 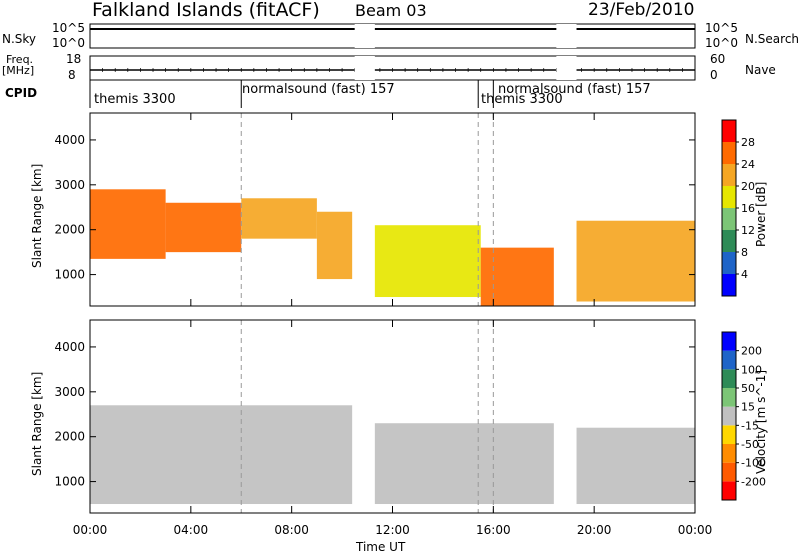 I want to click on nsearch-label: N.Search, so click(x=772, y=39).